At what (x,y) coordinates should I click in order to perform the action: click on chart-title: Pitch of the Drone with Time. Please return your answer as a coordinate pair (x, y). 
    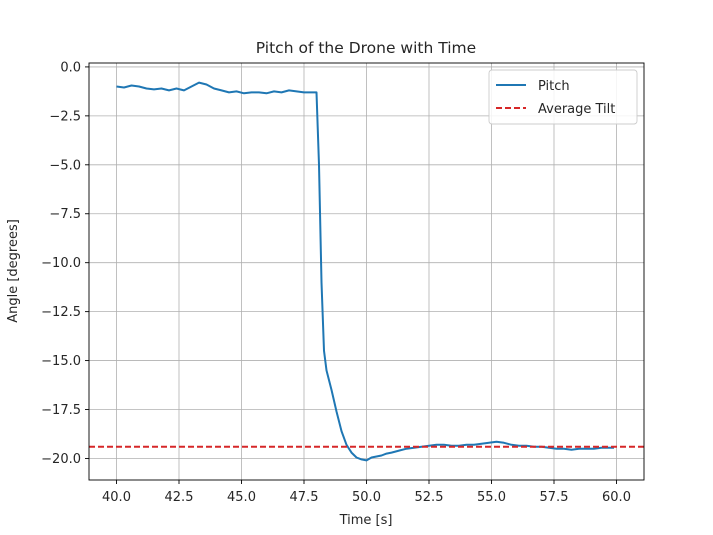
    Looking at the image, I should click on (366, 48).